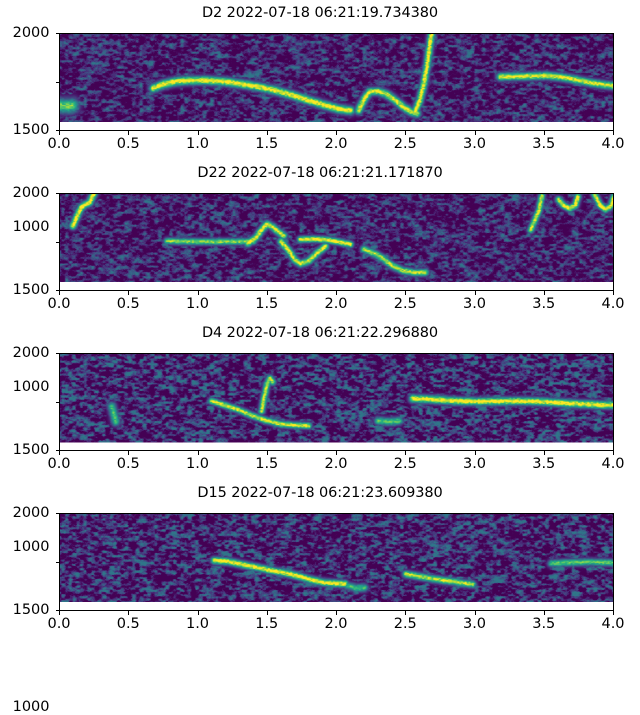  What do you see at coordinates (320, 173) in the screenshot?
I see `panel-title: D22 2022-07-18 06:21:21.171870` at bounding box center [320, 173].